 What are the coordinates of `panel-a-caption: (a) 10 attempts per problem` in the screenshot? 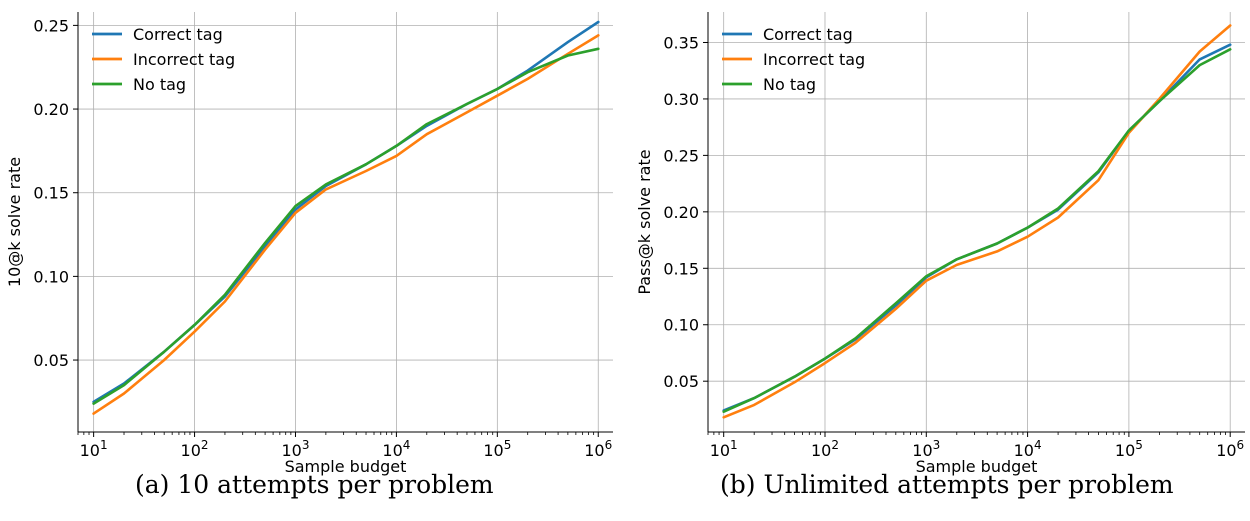 It's located at (314, 484).